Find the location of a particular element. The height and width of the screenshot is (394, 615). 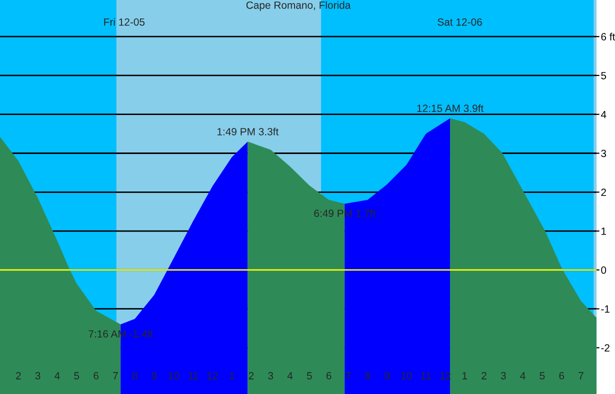

y-tick-label: 5 is located at coordinates (603, 76).